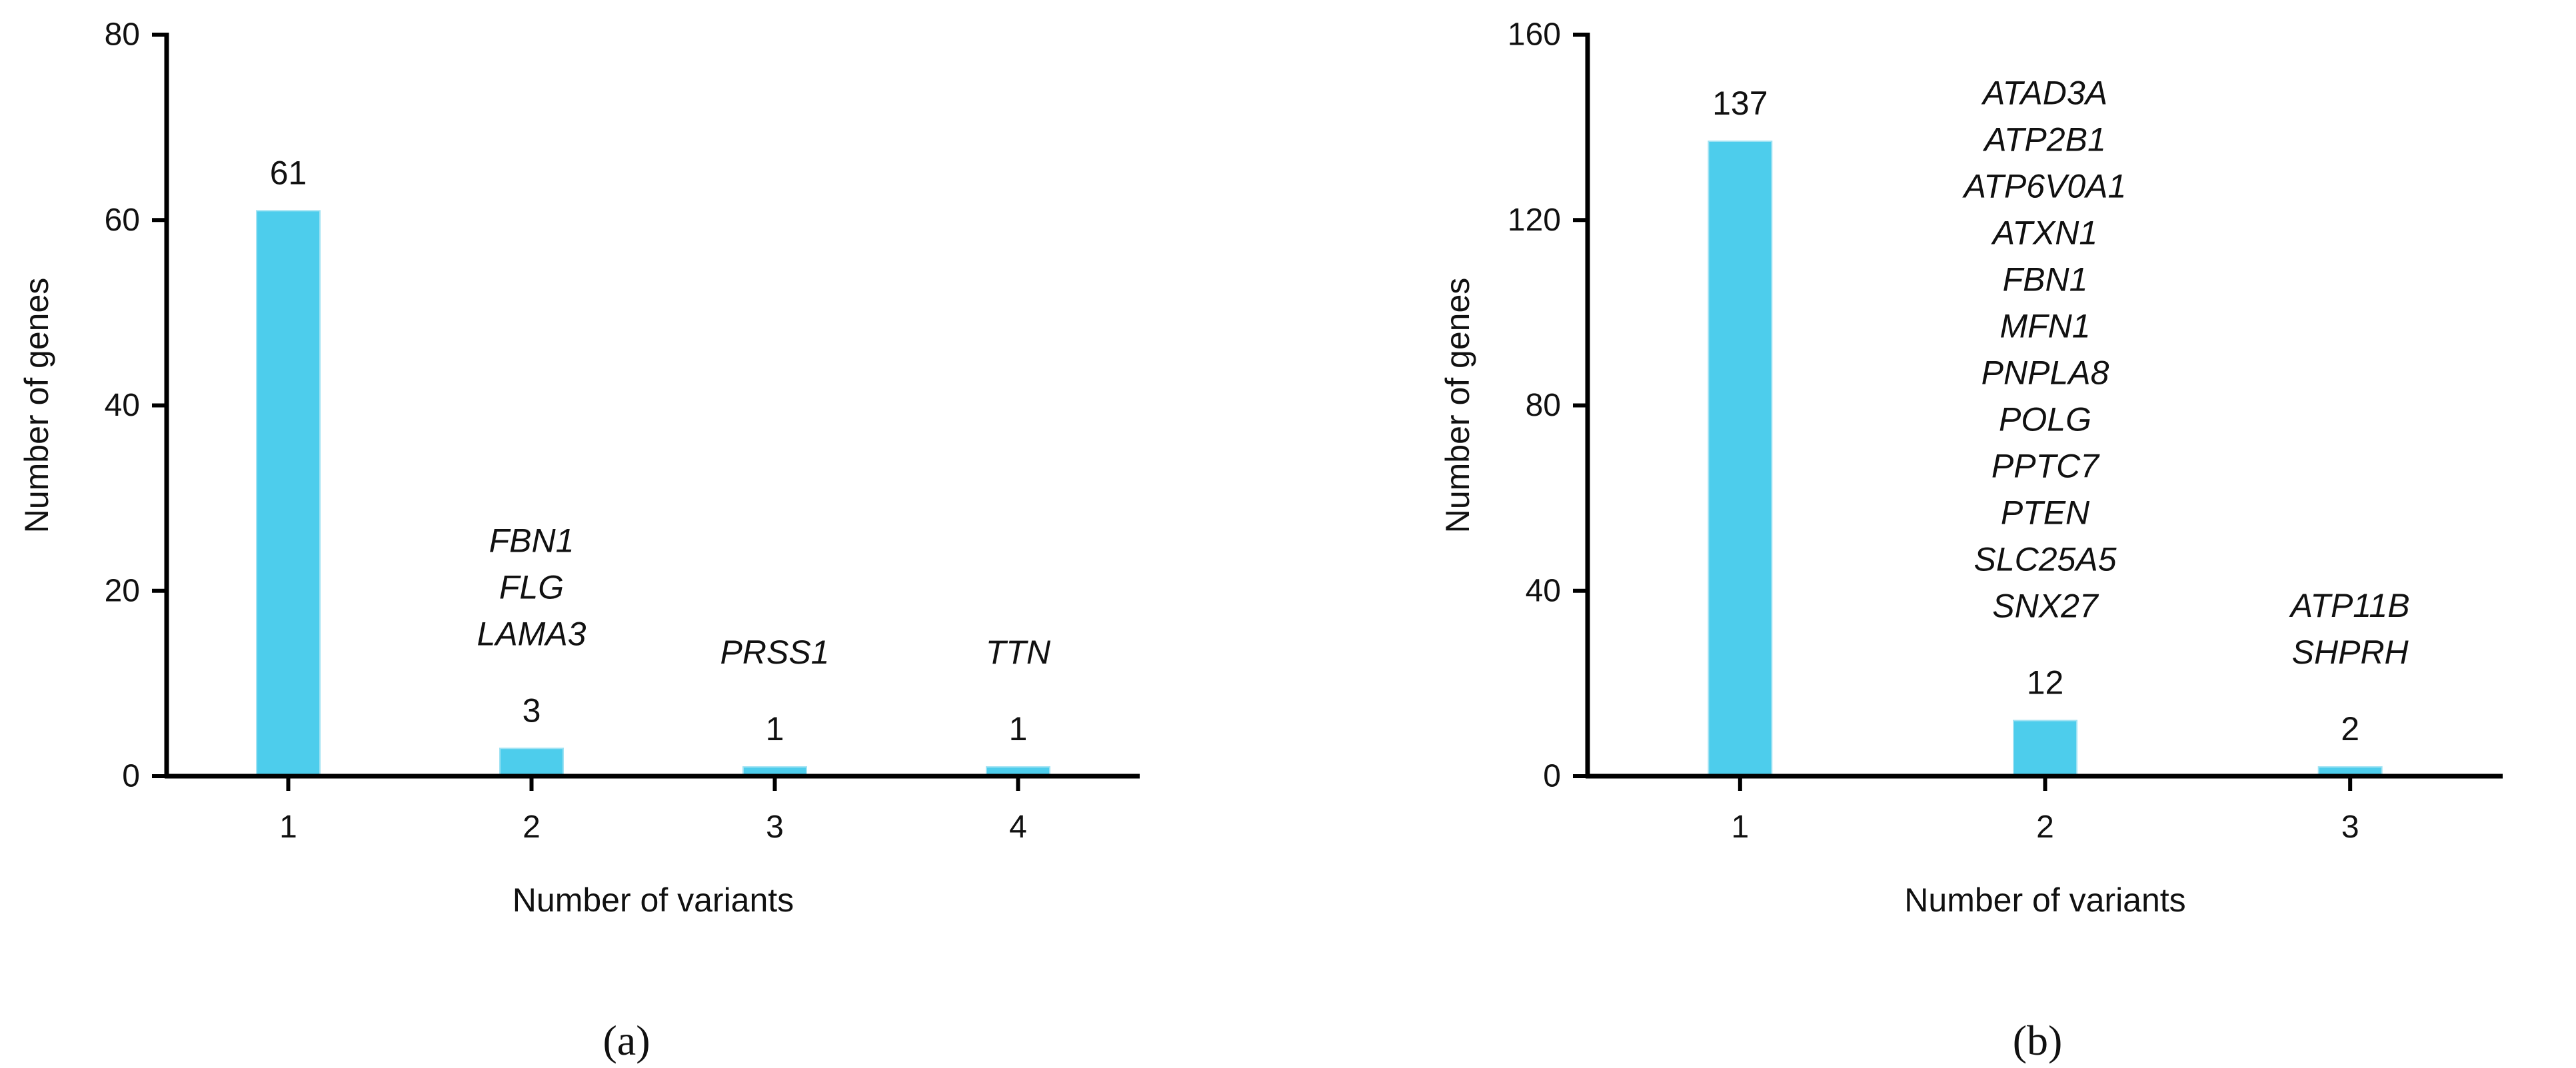 The height and width of the screenshot is (1068, 2576). Describe the element at coordinates (1019, 652) in the screenshot. I see `gene-label-a-TTN: TTN` at that location.